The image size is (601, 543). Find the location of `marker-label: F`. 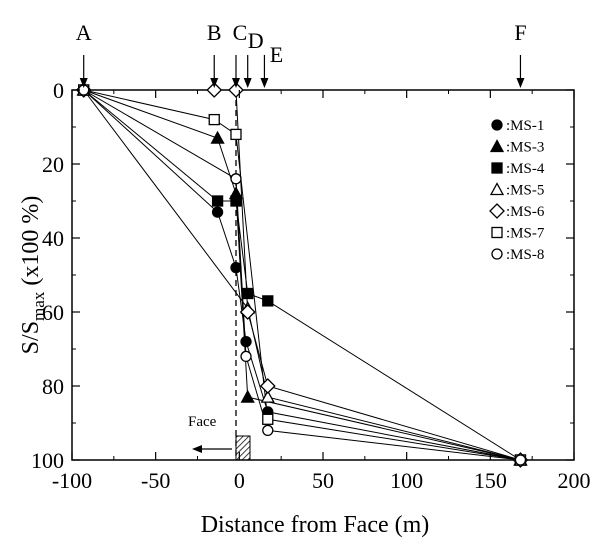

marker-label: F is located at coordinates (520, 32).